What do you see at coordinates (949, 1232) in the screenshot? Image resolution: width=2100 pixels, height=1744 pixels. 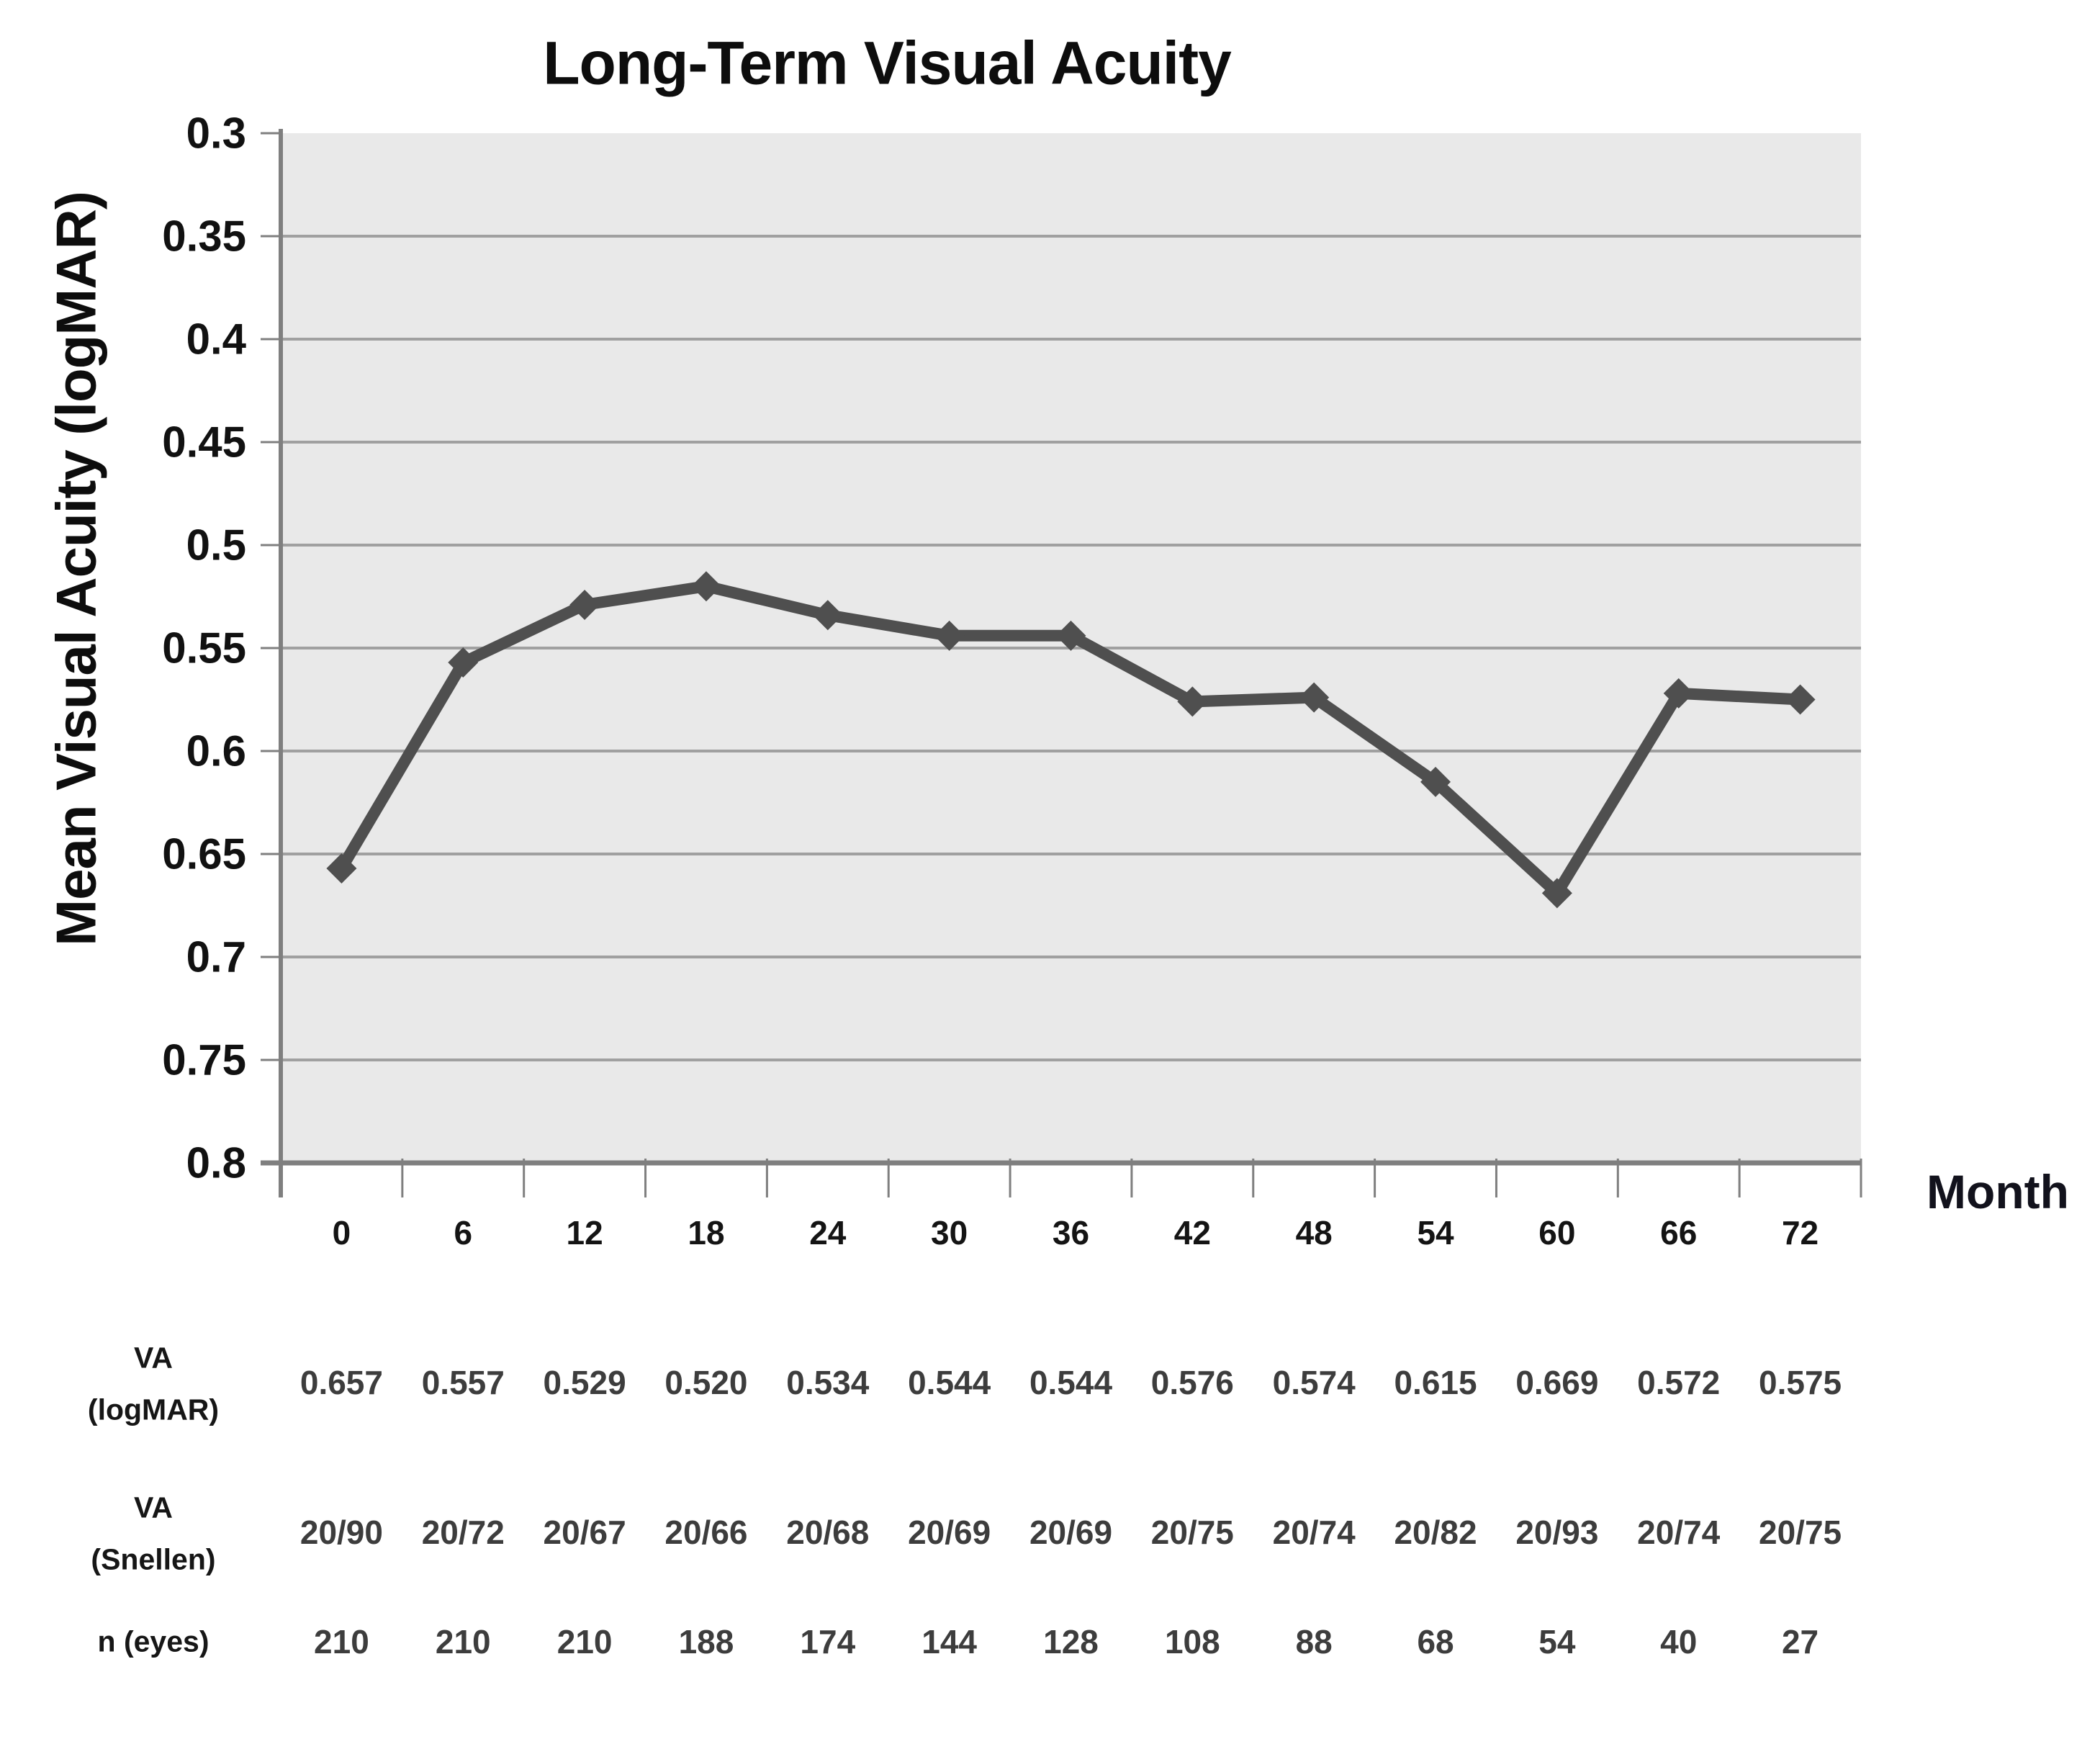 I see `x-tick-label: 30` at bounding box center [949, 1232].